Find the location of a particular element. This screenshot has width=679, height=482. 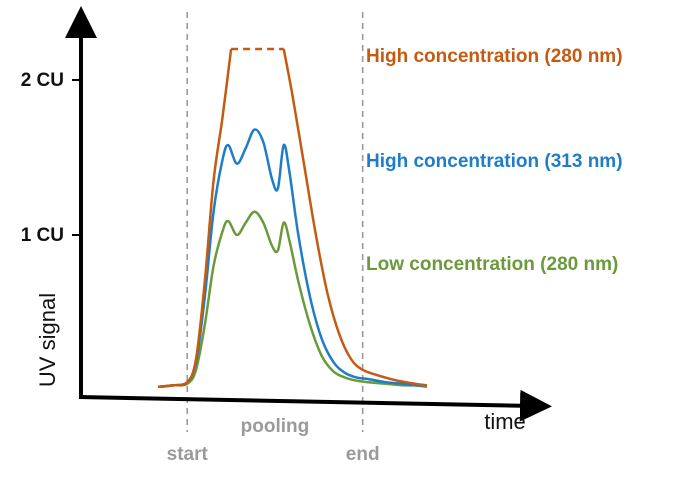

y-tick-label: 1 CU is located at coordinates (42, 235).